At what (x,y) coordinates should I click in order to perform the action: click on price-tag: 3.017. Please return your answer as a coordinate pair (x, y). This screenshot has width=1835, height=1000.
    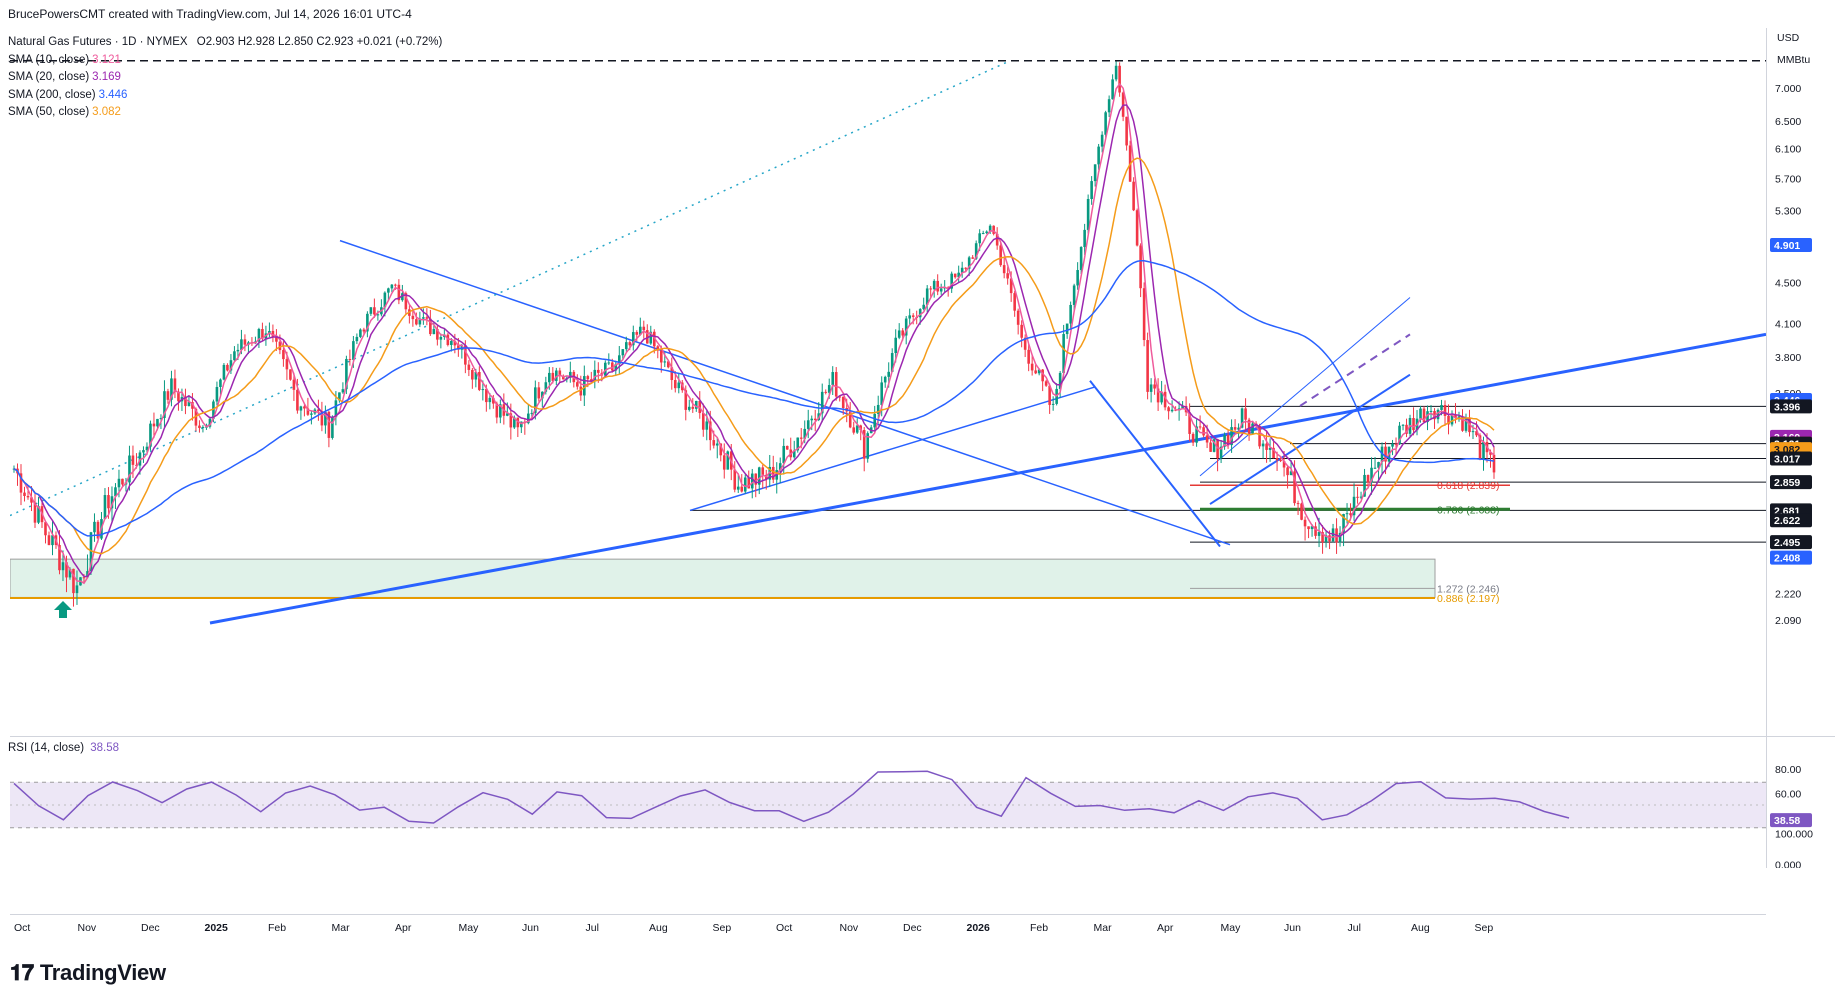
    Looking at the image, I should click on (1791, 458).